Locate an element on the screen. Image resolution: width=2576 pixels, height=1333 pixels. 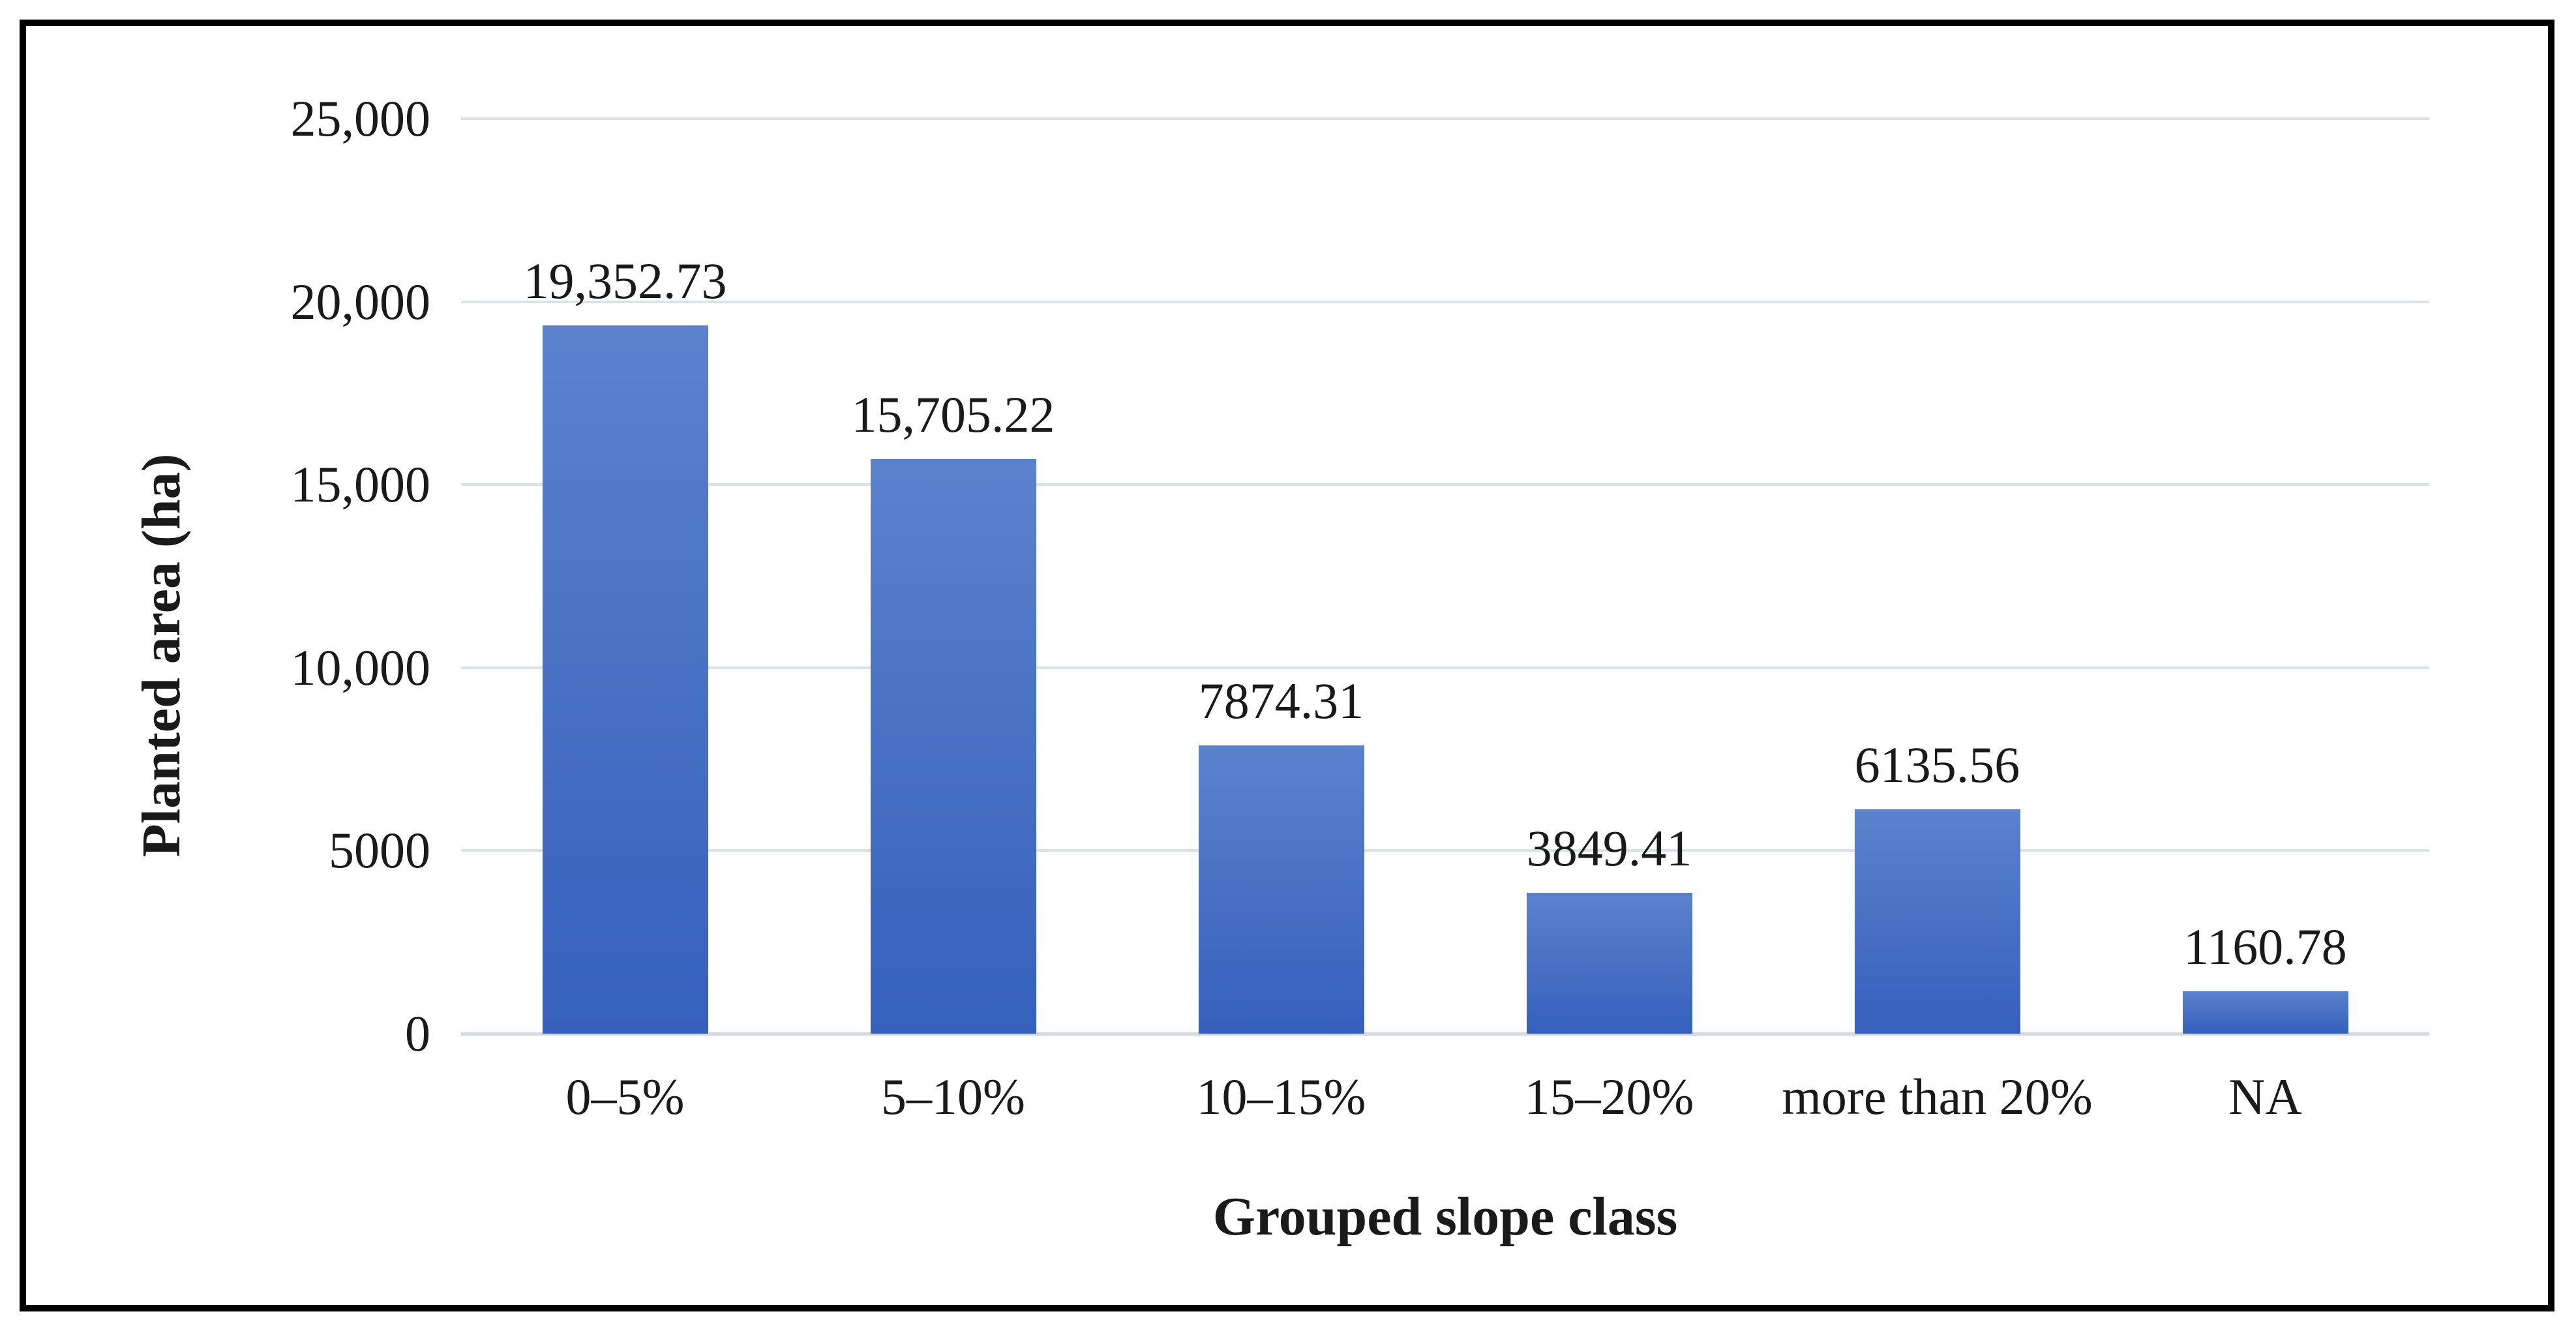
bar-value-label: 19,352.73 is located at coordinates (625, 280).